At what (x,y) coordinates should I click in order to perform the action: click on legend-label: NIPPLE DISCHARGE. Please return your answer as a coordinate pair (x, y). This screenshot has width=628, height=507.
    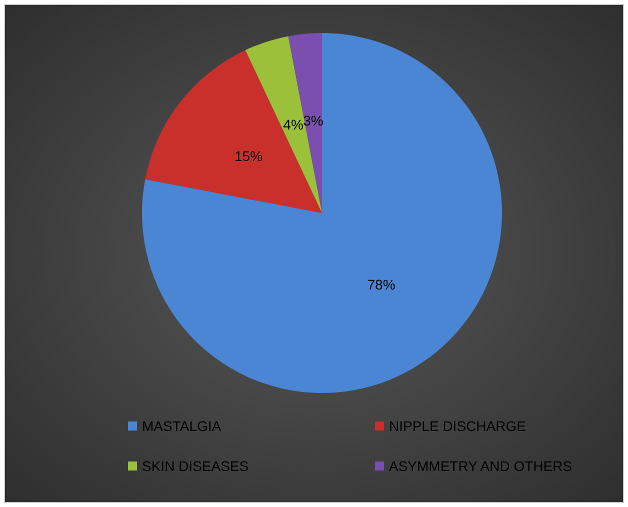
    Looking at the image, I should click on (457, 426).